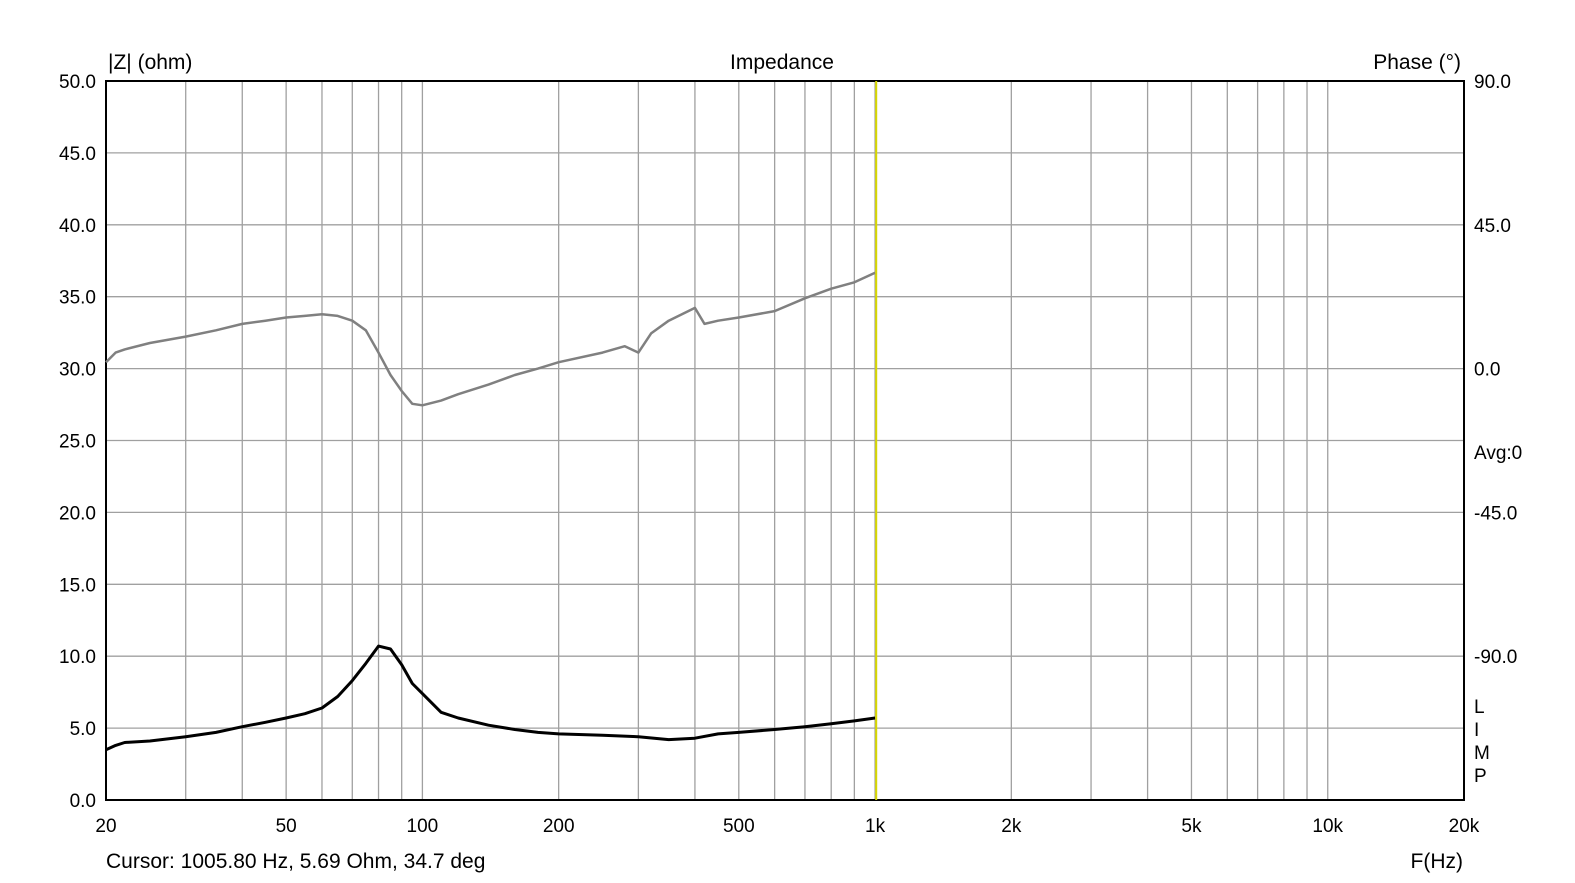  Describe the element at coordinates (1437, 861) in the screenshot. I see `x-axis-label: F(Hz)` at that location.